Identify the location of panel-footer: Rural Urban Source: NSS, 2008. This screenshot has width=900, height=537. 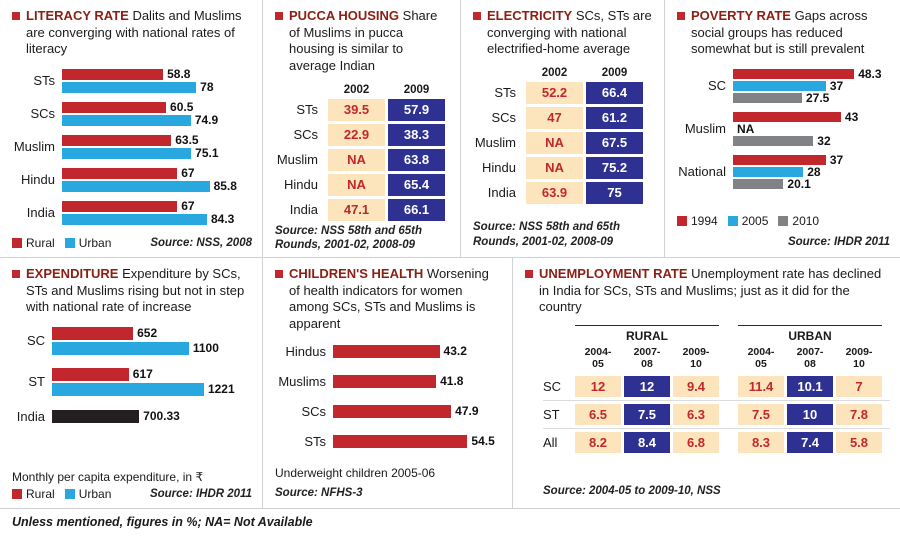
(132, 243).